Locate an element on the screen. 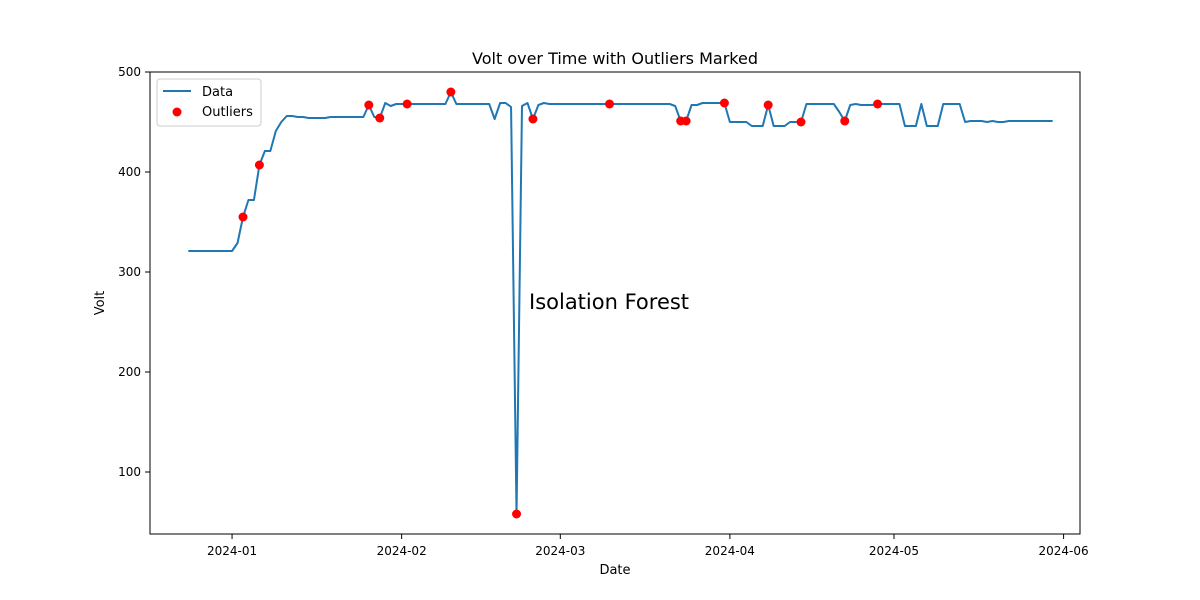  x-tick-label: 2024-04 is located at coordinates (730, 551).